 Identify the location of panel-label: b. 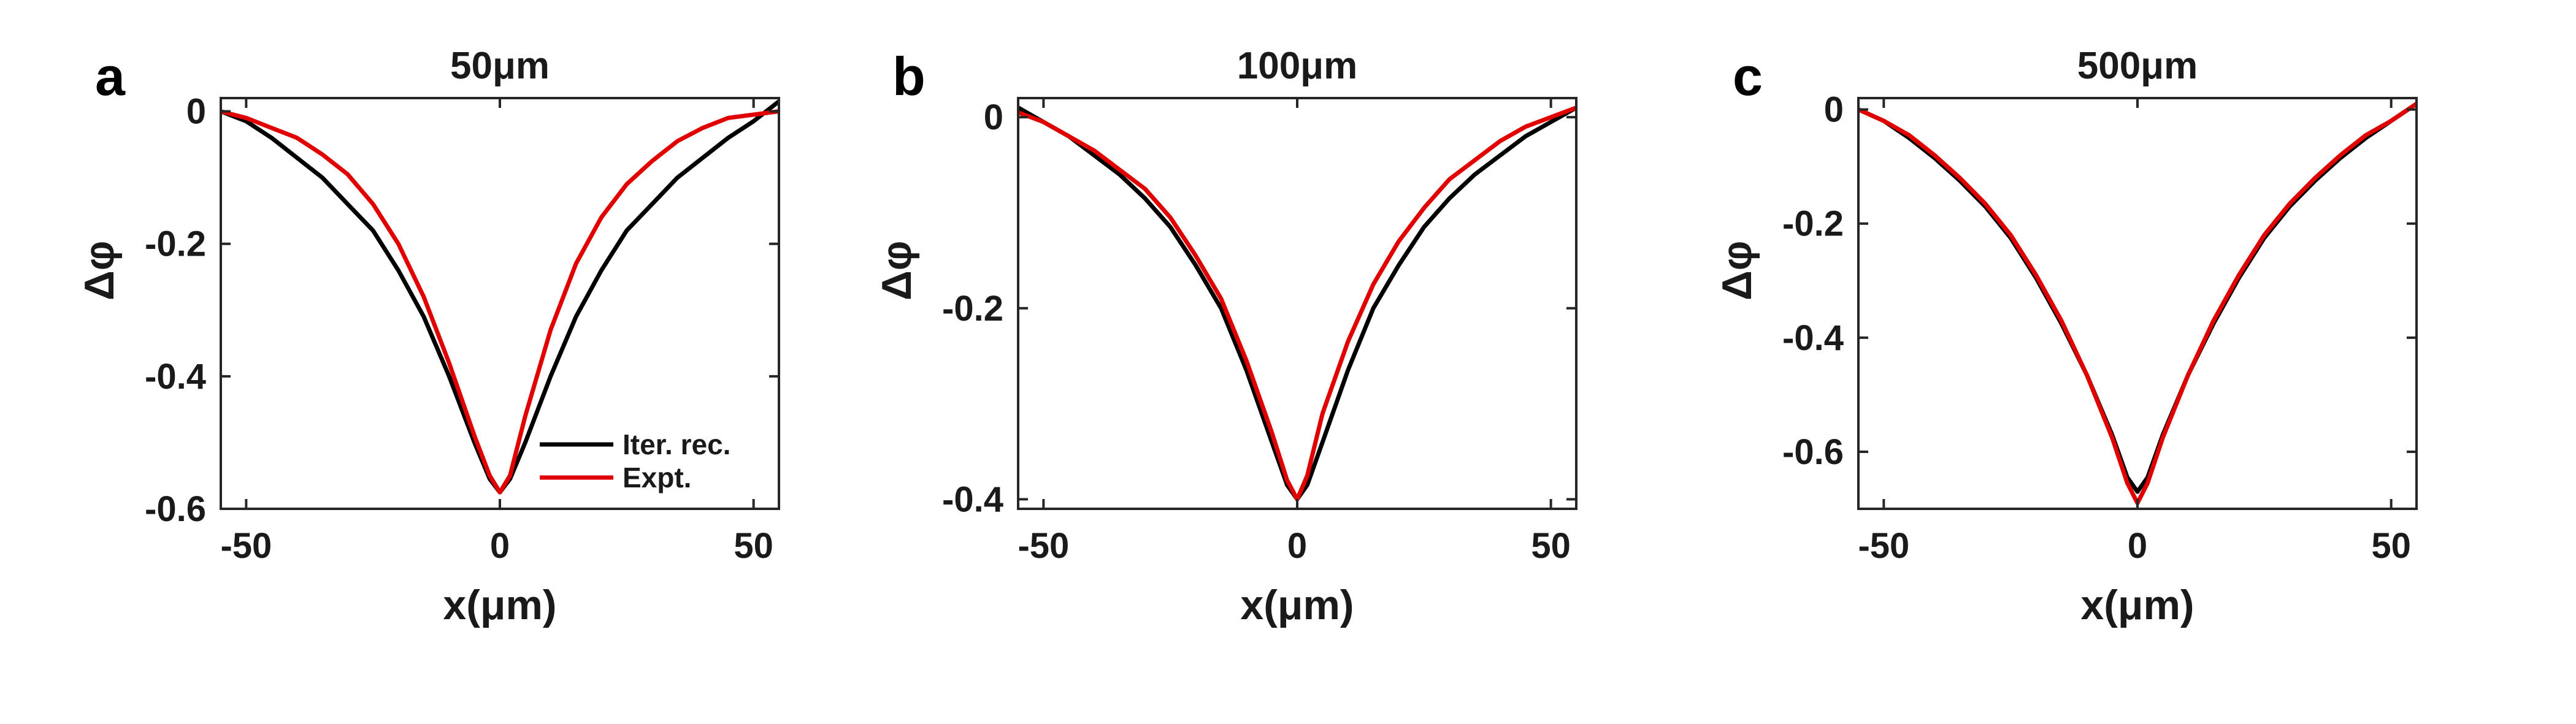
(909, 76).